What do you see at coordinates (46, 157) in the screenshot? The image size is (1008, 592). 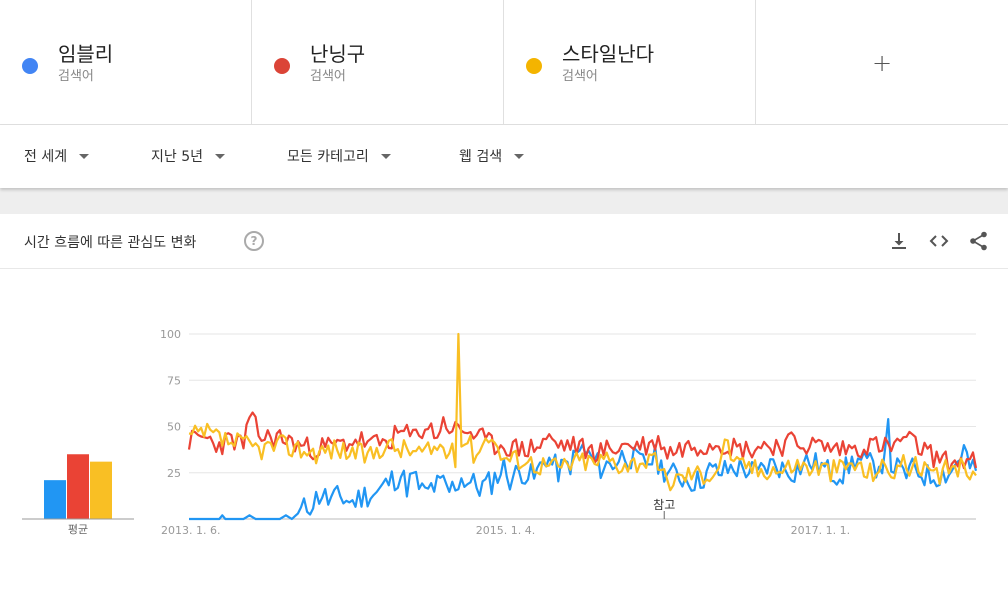 I see `region-label: 전 세계` at bounding box center [46, 157].